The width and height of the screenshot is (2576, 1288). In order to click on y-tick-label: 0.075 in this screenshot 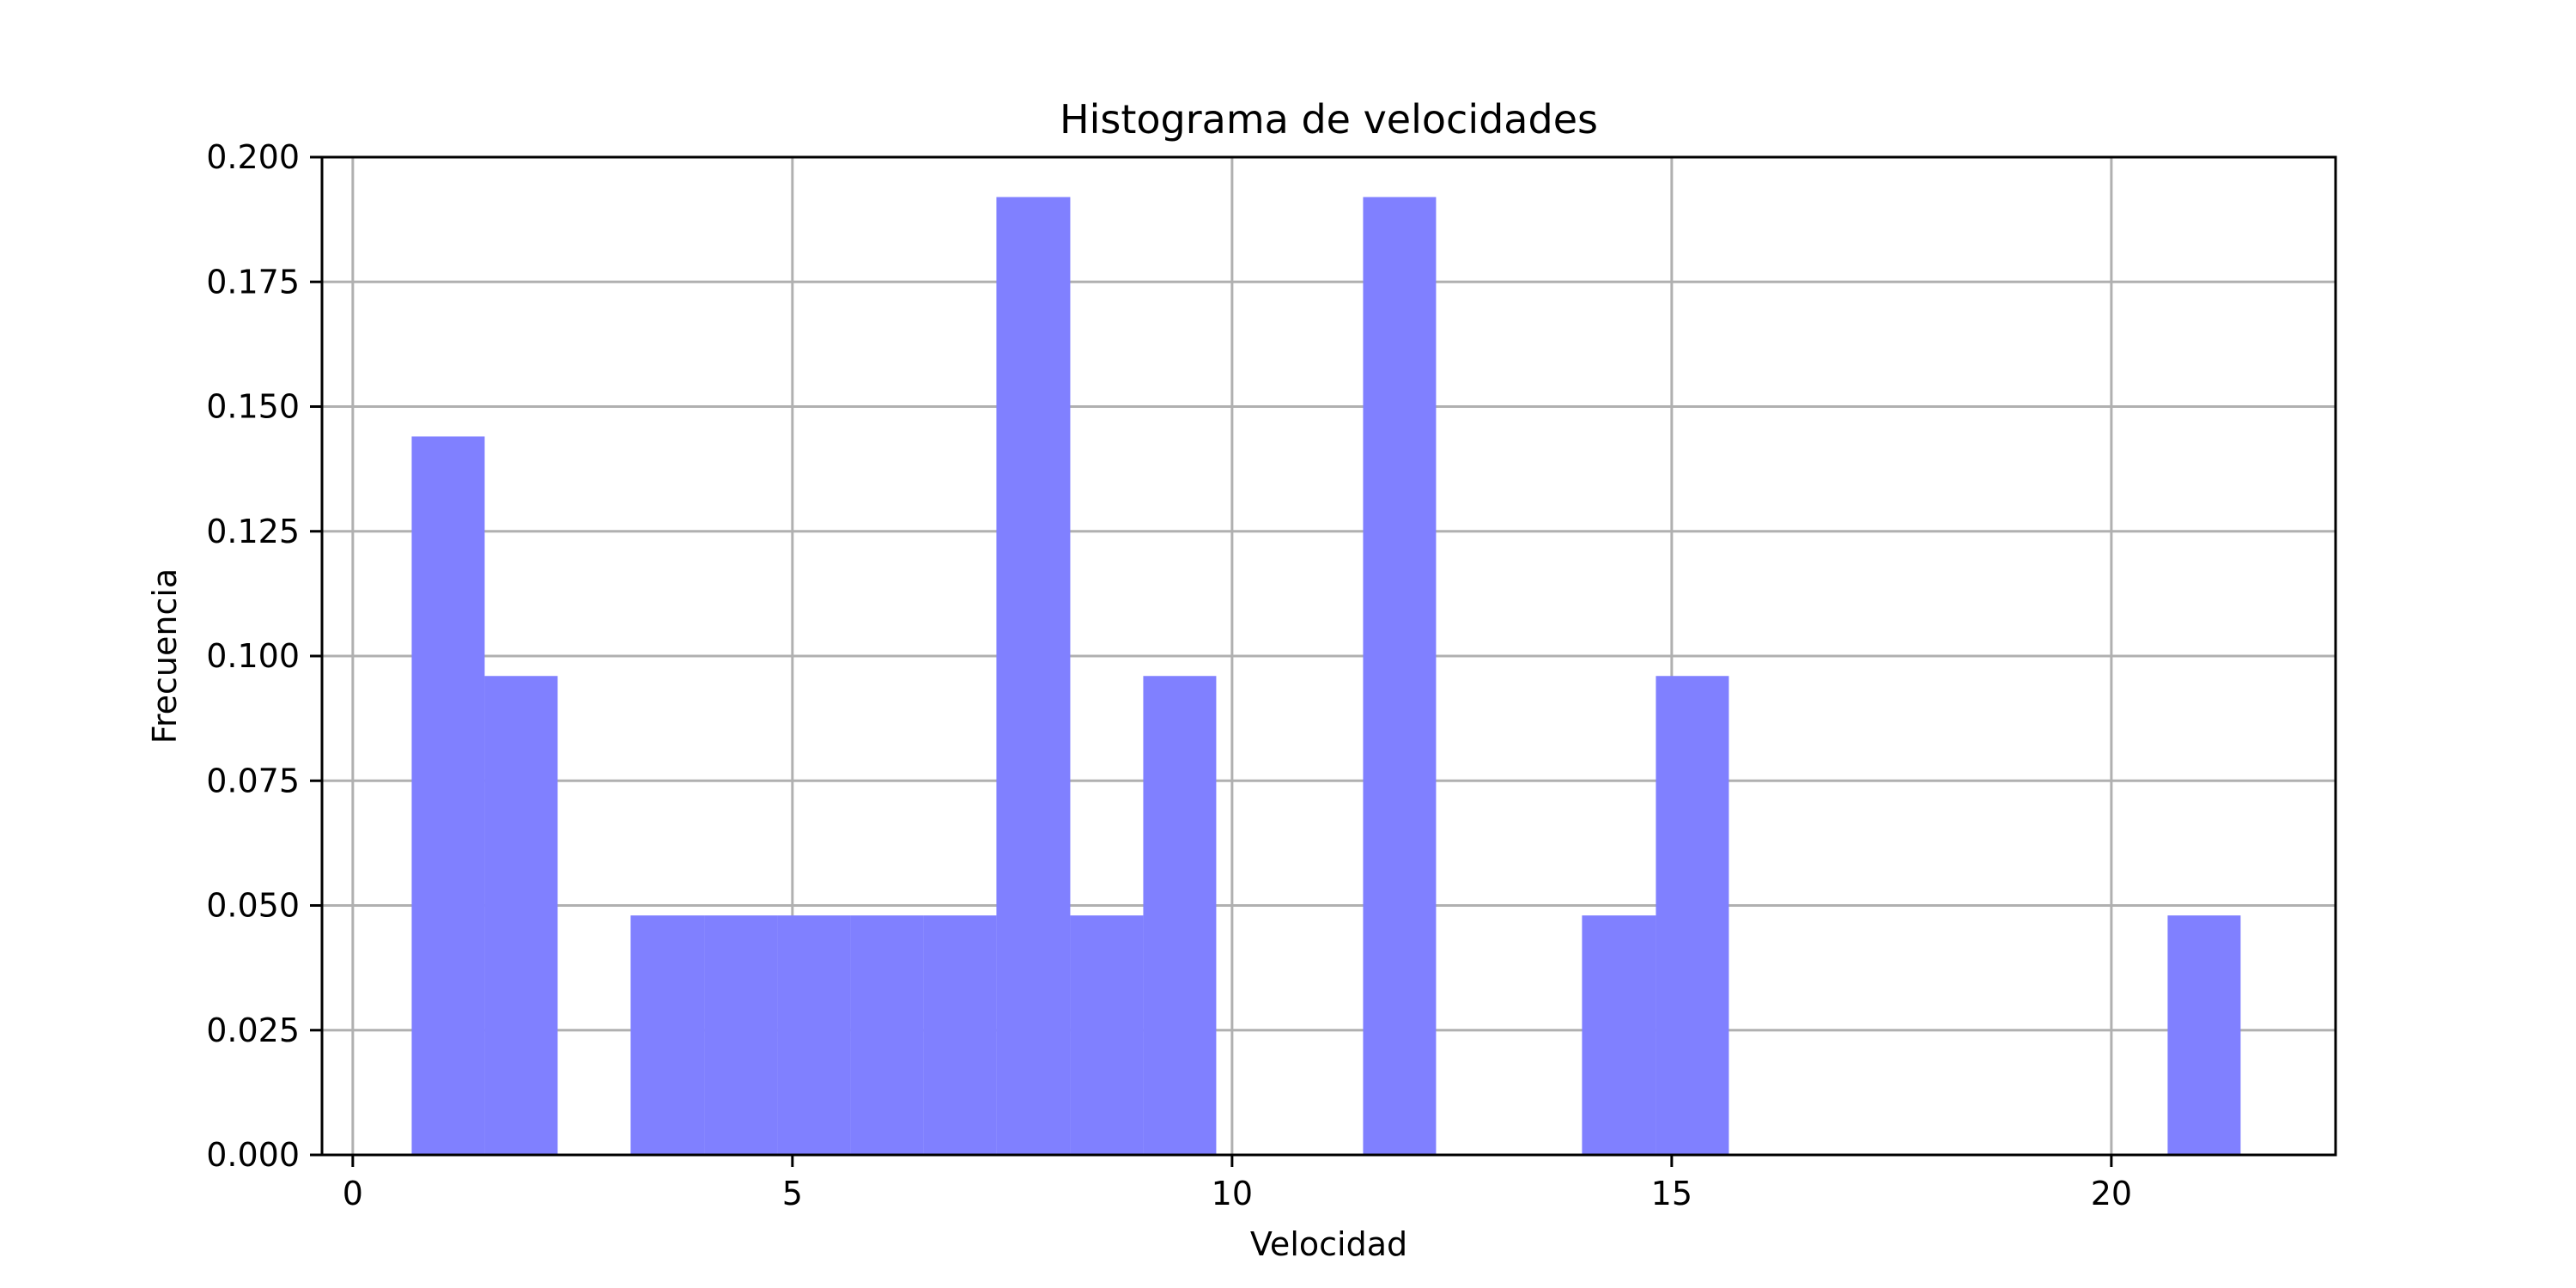, I will do `click(253, 781)`.